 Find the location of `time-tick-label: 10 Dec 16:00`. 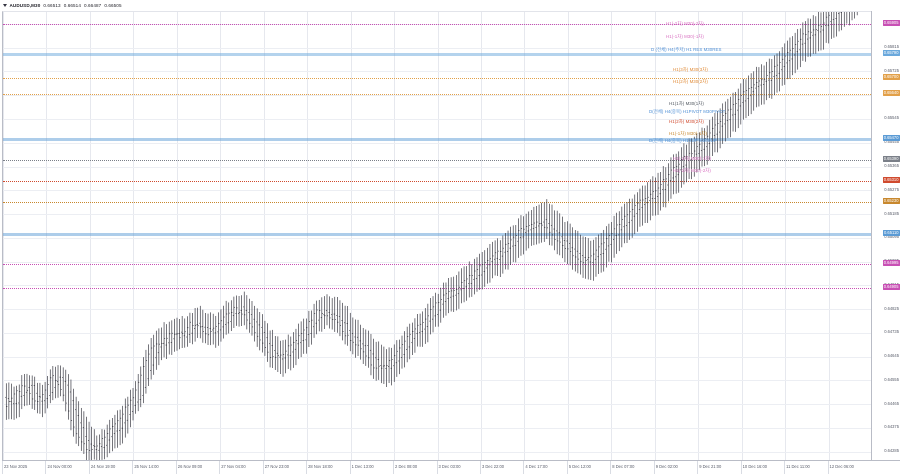

time-tick-label: 10 Dec 16:00 is located at coordinates (754, 466).